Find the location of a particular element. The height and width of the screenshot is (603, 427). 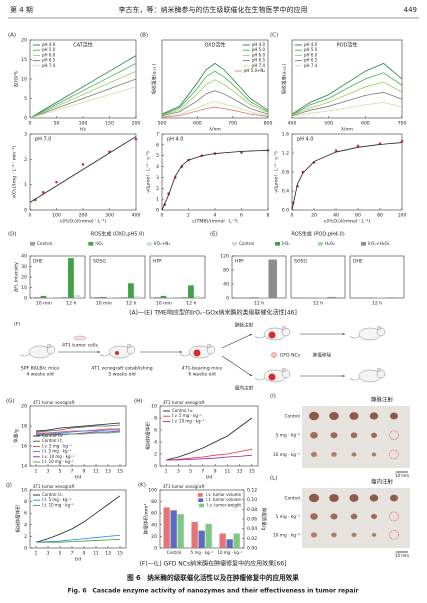

y-axis-label: ΔFL Intensity is located at coordinates (17, 277).